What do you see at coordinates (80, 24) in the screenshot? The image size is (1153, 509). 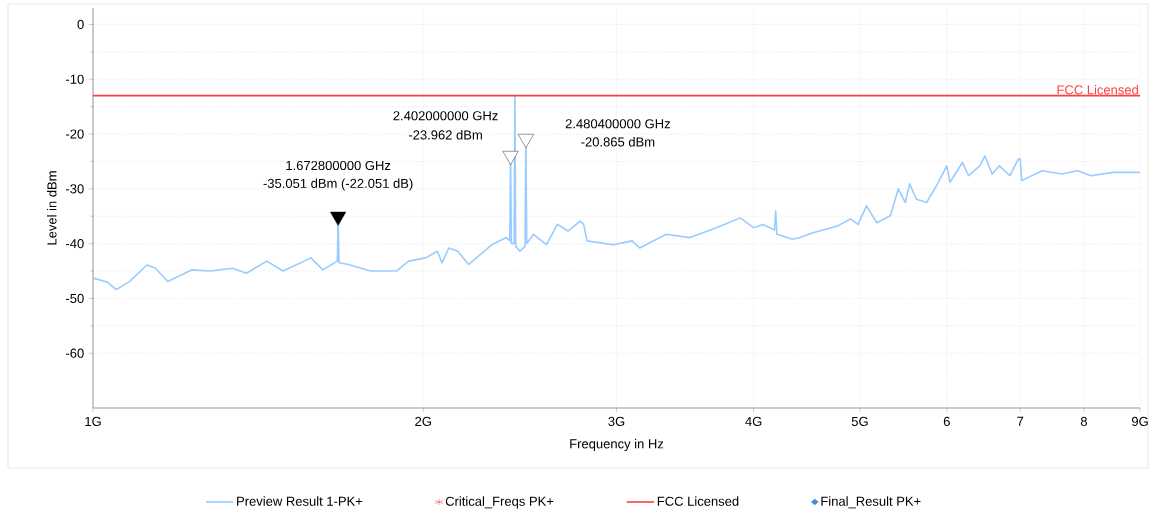 I see `y-tick-label: 0` at bounding box center [80, 24].